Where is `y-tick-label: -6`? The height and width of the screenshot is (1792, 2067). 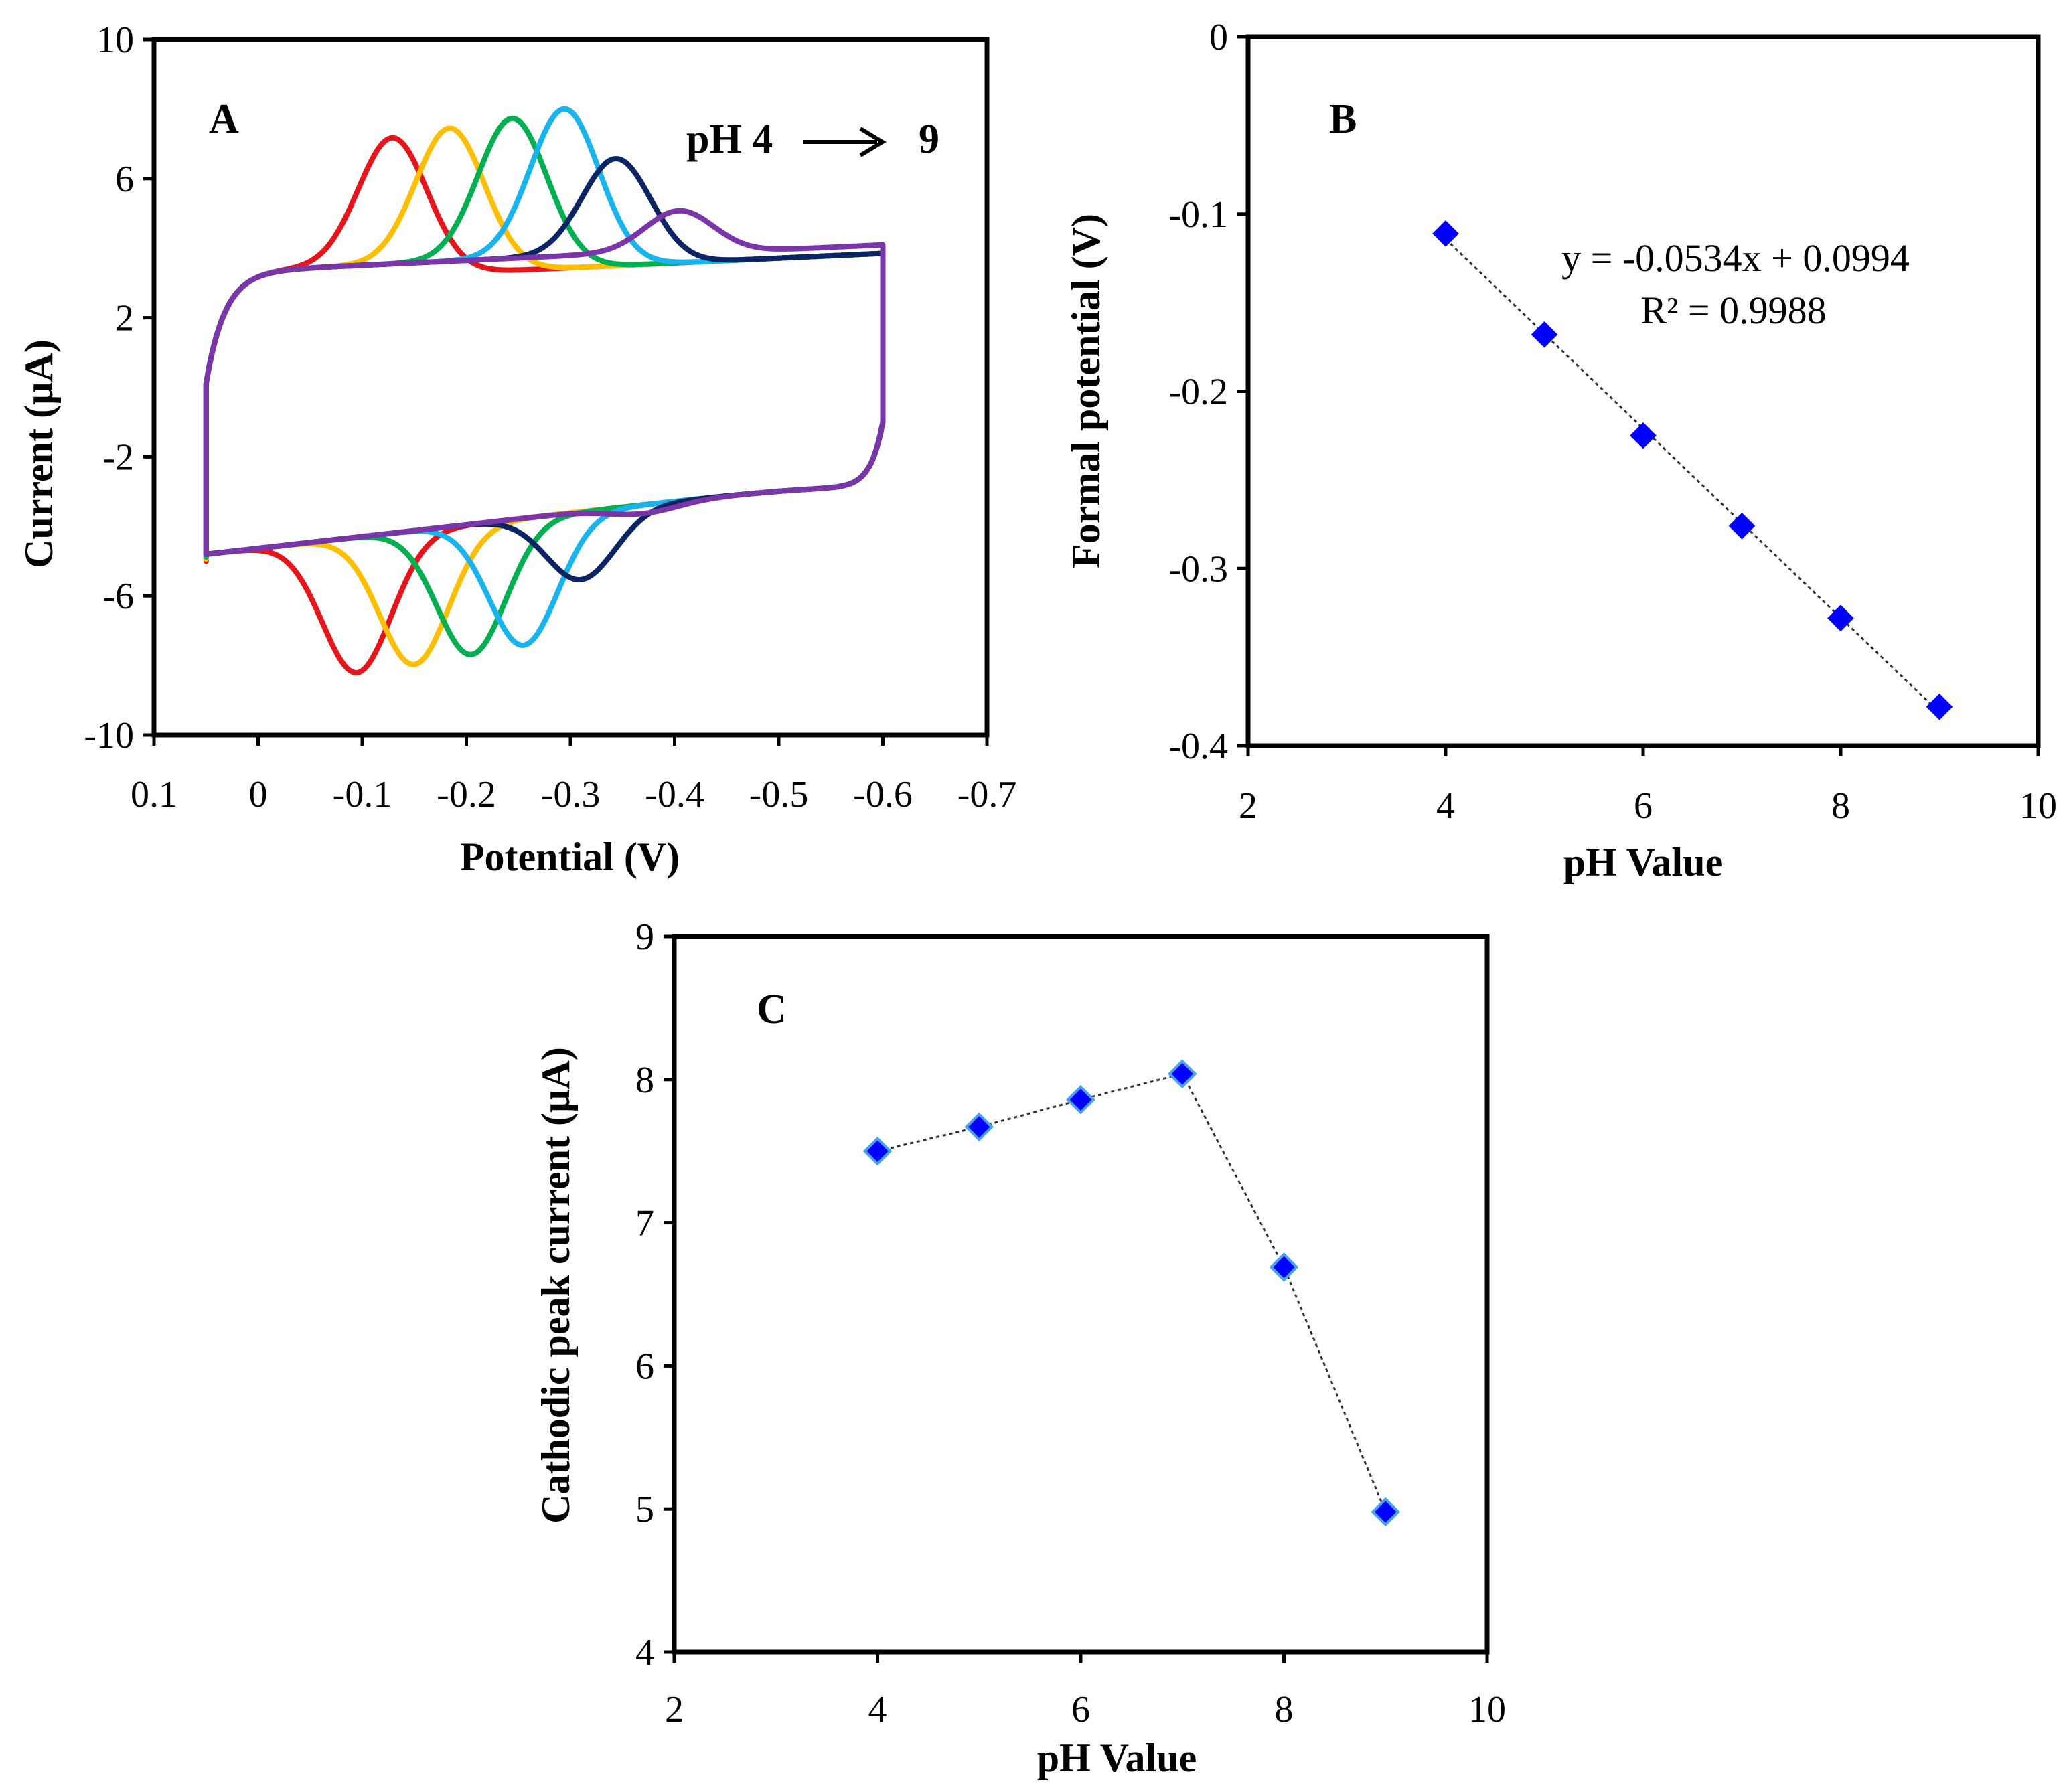
y-tick-label: -6 is located at coordinates (118, 596).